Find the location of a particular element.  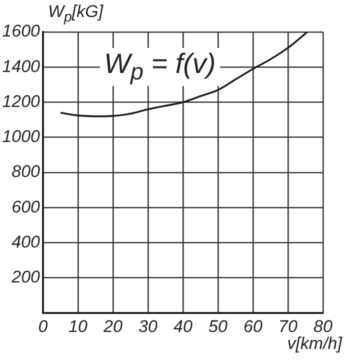

x-axis-title: v[km/h] is located at coordinates (314, 344).